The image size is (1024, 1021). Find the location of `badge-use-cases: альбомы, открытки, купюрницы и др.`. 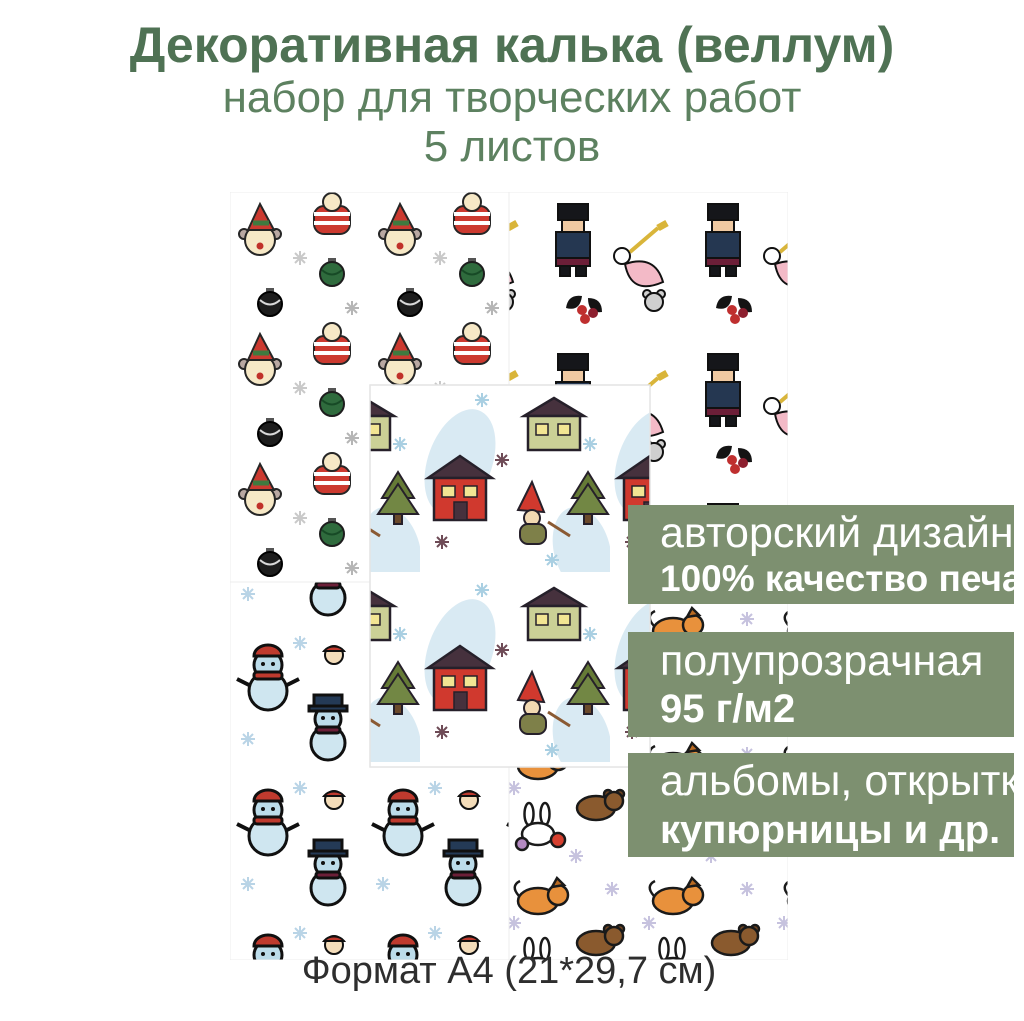

badge-use-cases: альбомы, открытки, купюрницы и др. is located at coordinates (826, 805).